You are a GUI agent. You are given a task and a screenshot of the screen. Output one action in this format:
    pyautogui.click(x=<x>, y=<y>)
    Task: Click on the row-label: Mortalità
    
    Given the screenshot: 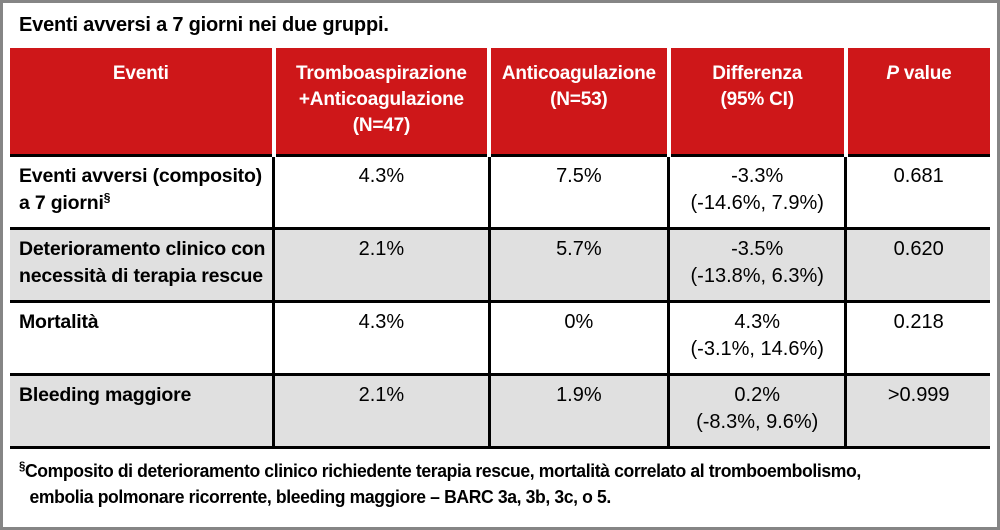 What is the action you would take?
    pyautogui.click(x=143, y=337)
    